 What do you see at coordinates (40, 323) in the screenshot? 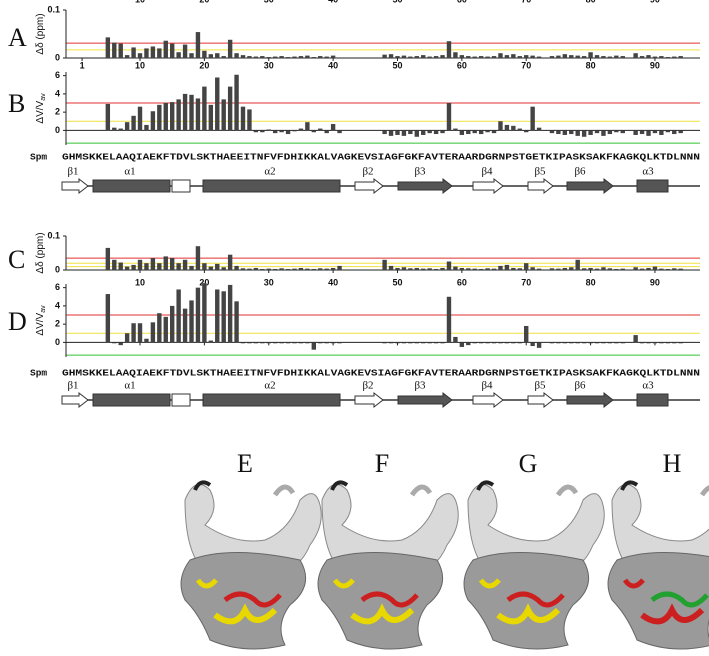
I see `y-axis-label-text: ΔV/V` at bounding box center [40, 323].